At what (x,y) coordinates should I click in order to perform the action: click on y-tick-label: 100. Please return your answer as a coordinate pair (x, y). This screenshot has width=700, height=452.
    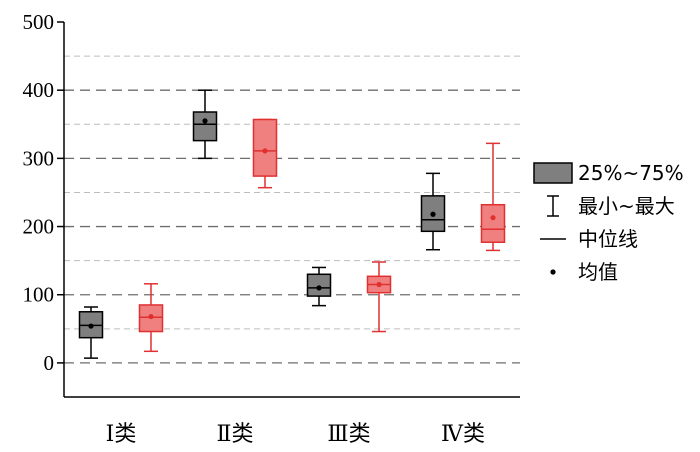
    Looking at the image, I should click on (39, 295).